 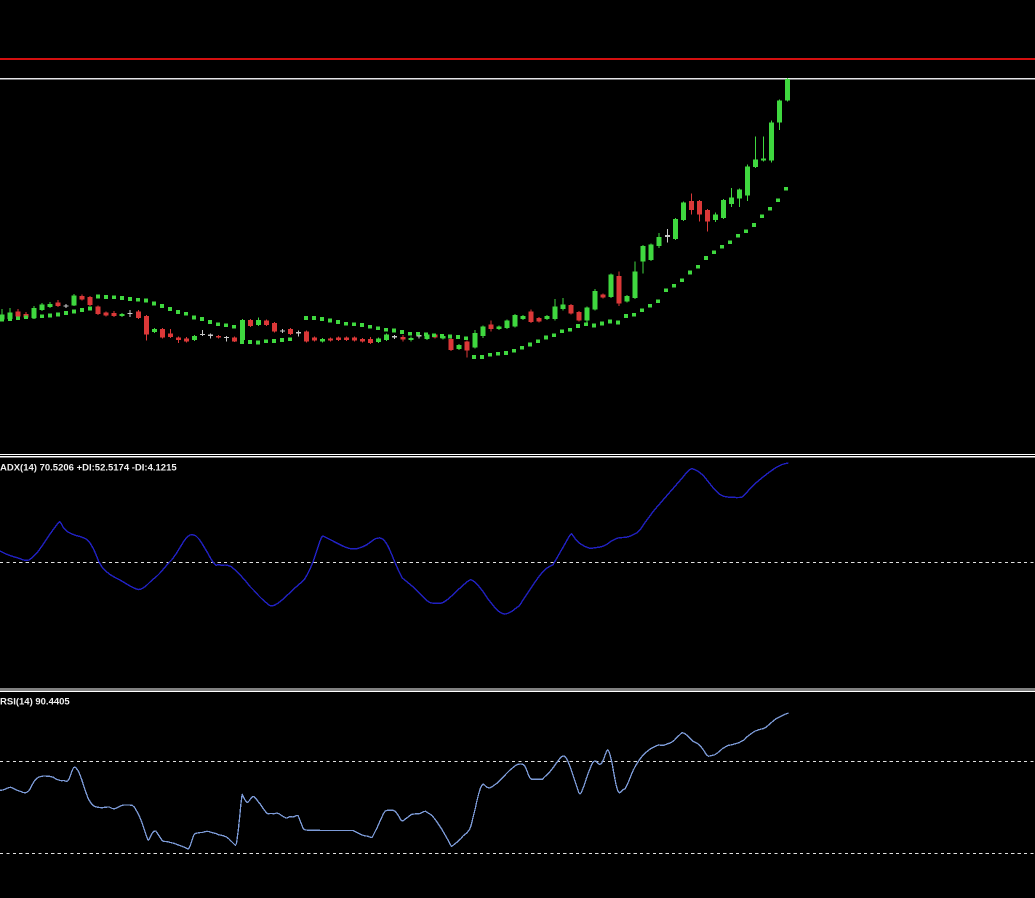 What do you see at coordinates (35, 702) in the screenshot?
I see `svg-text: RSI(14) 90.4405` at bounding box center [35, 702].